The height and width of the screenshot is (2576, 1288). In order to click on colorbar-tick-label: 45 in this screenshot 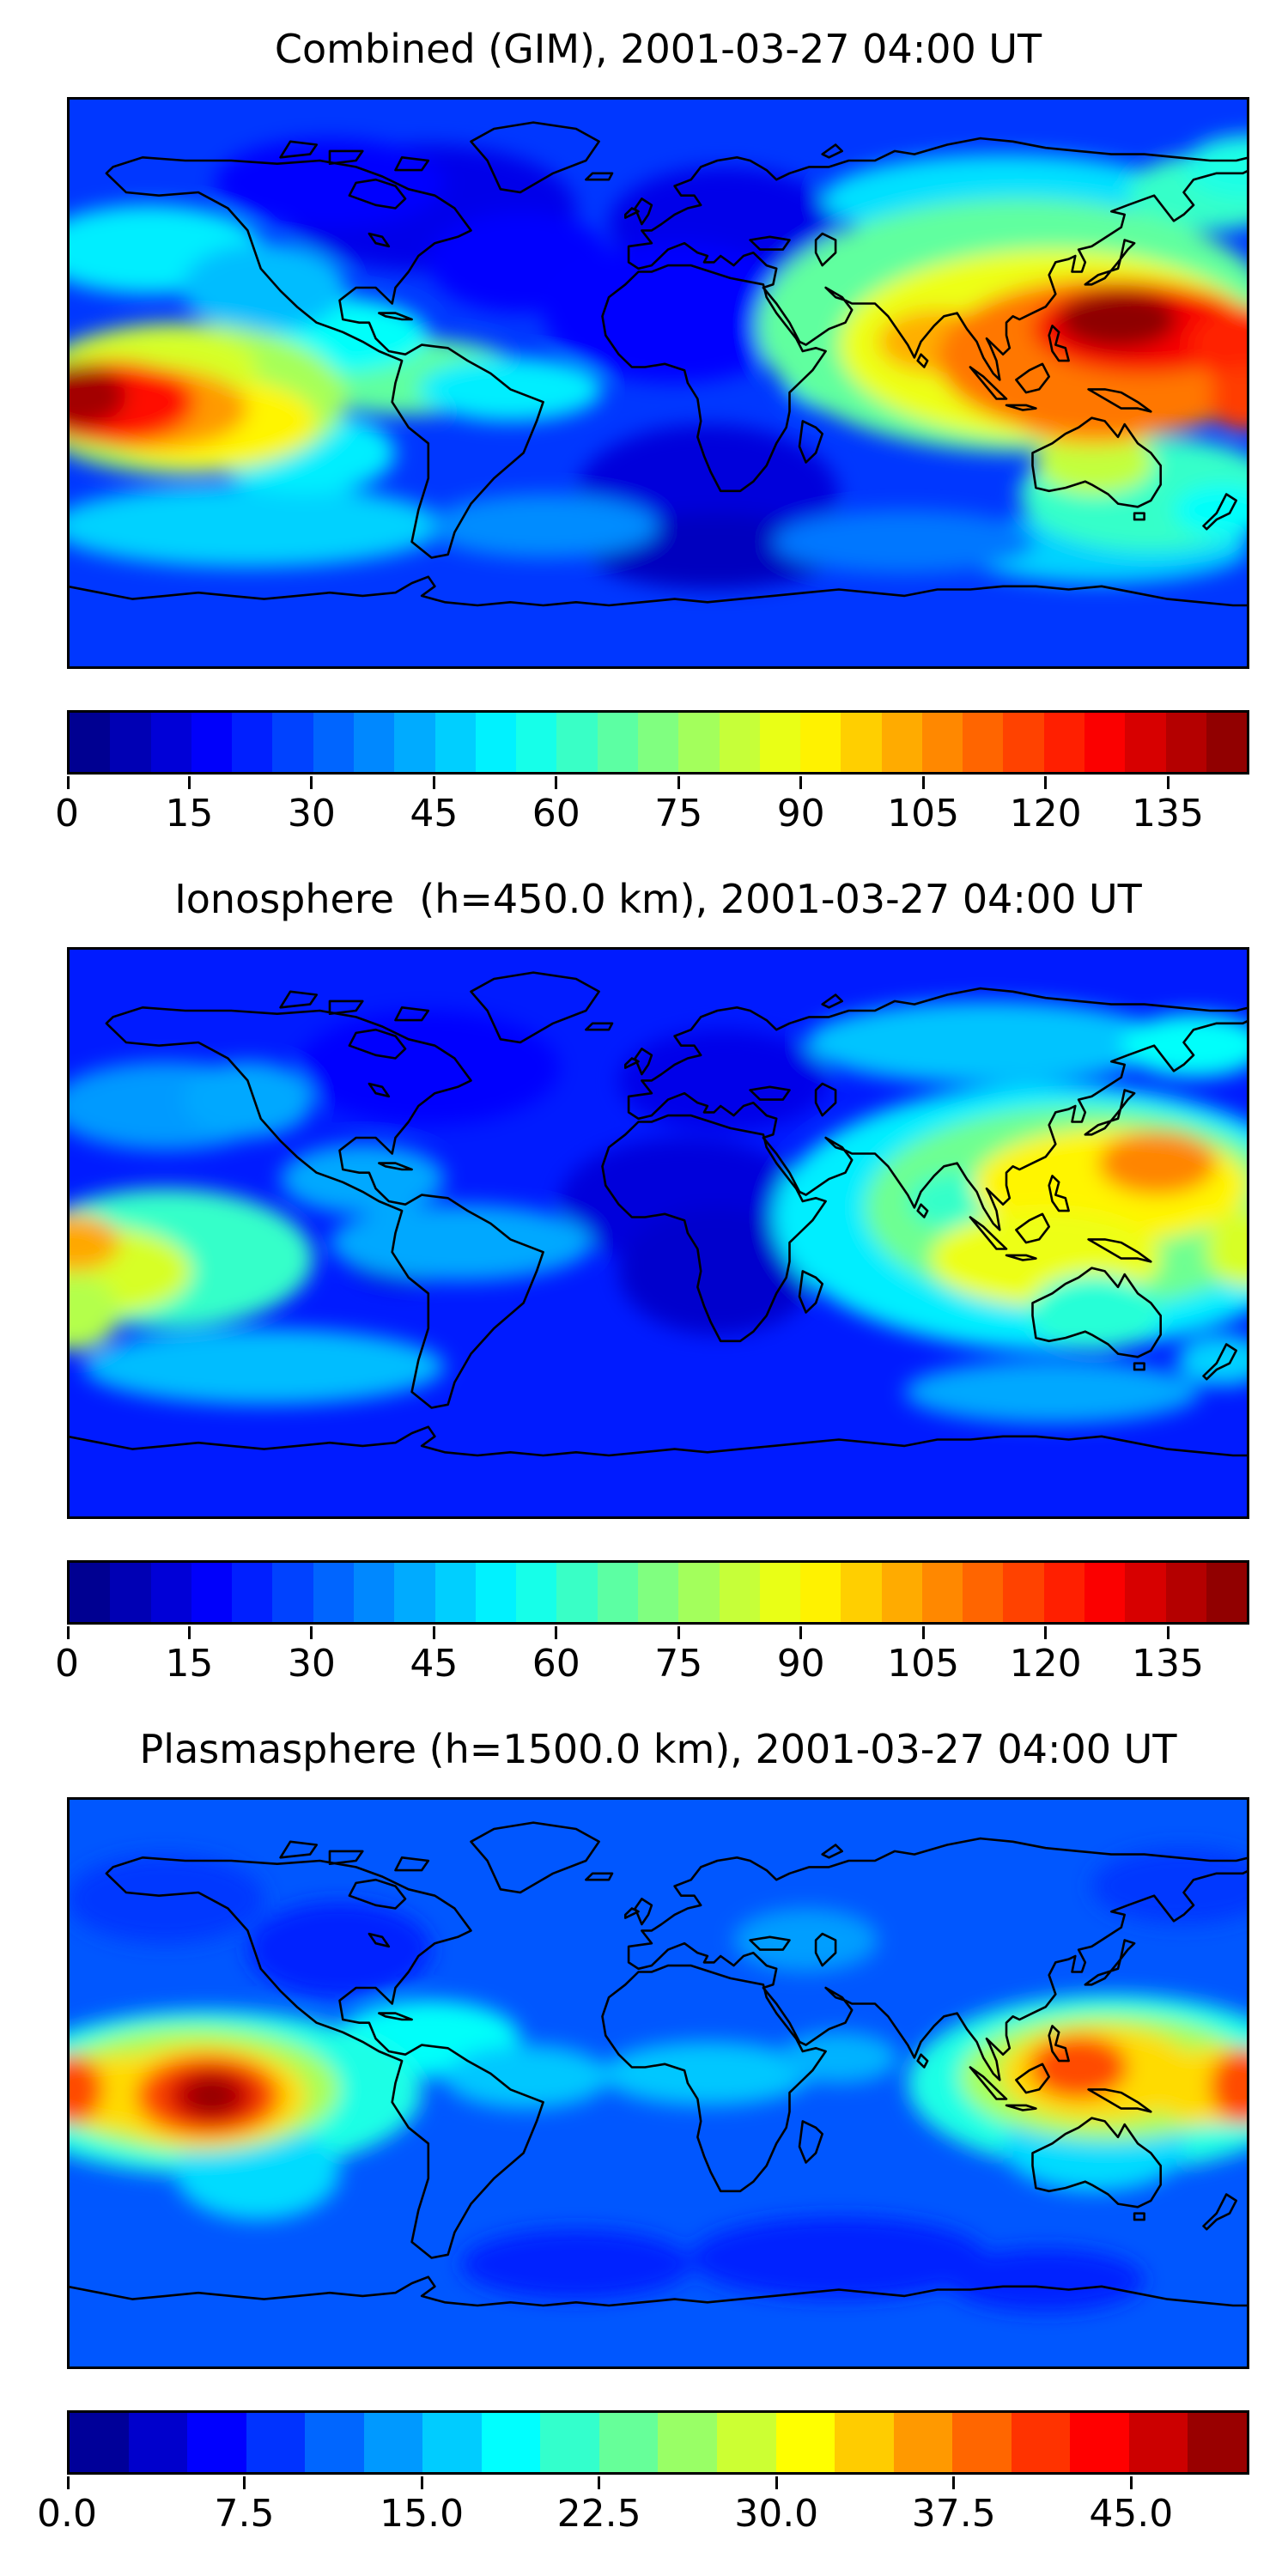, I will do `click(434, 813)`.